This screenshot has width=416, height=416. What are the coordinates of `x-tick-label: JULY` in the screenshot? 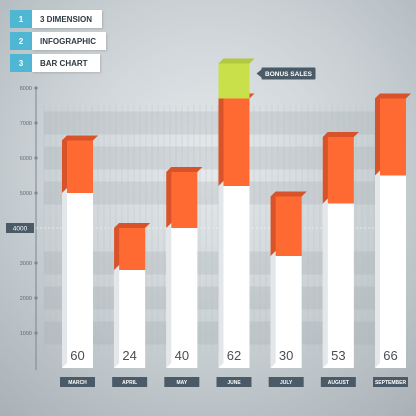 It's located at (286, 383).